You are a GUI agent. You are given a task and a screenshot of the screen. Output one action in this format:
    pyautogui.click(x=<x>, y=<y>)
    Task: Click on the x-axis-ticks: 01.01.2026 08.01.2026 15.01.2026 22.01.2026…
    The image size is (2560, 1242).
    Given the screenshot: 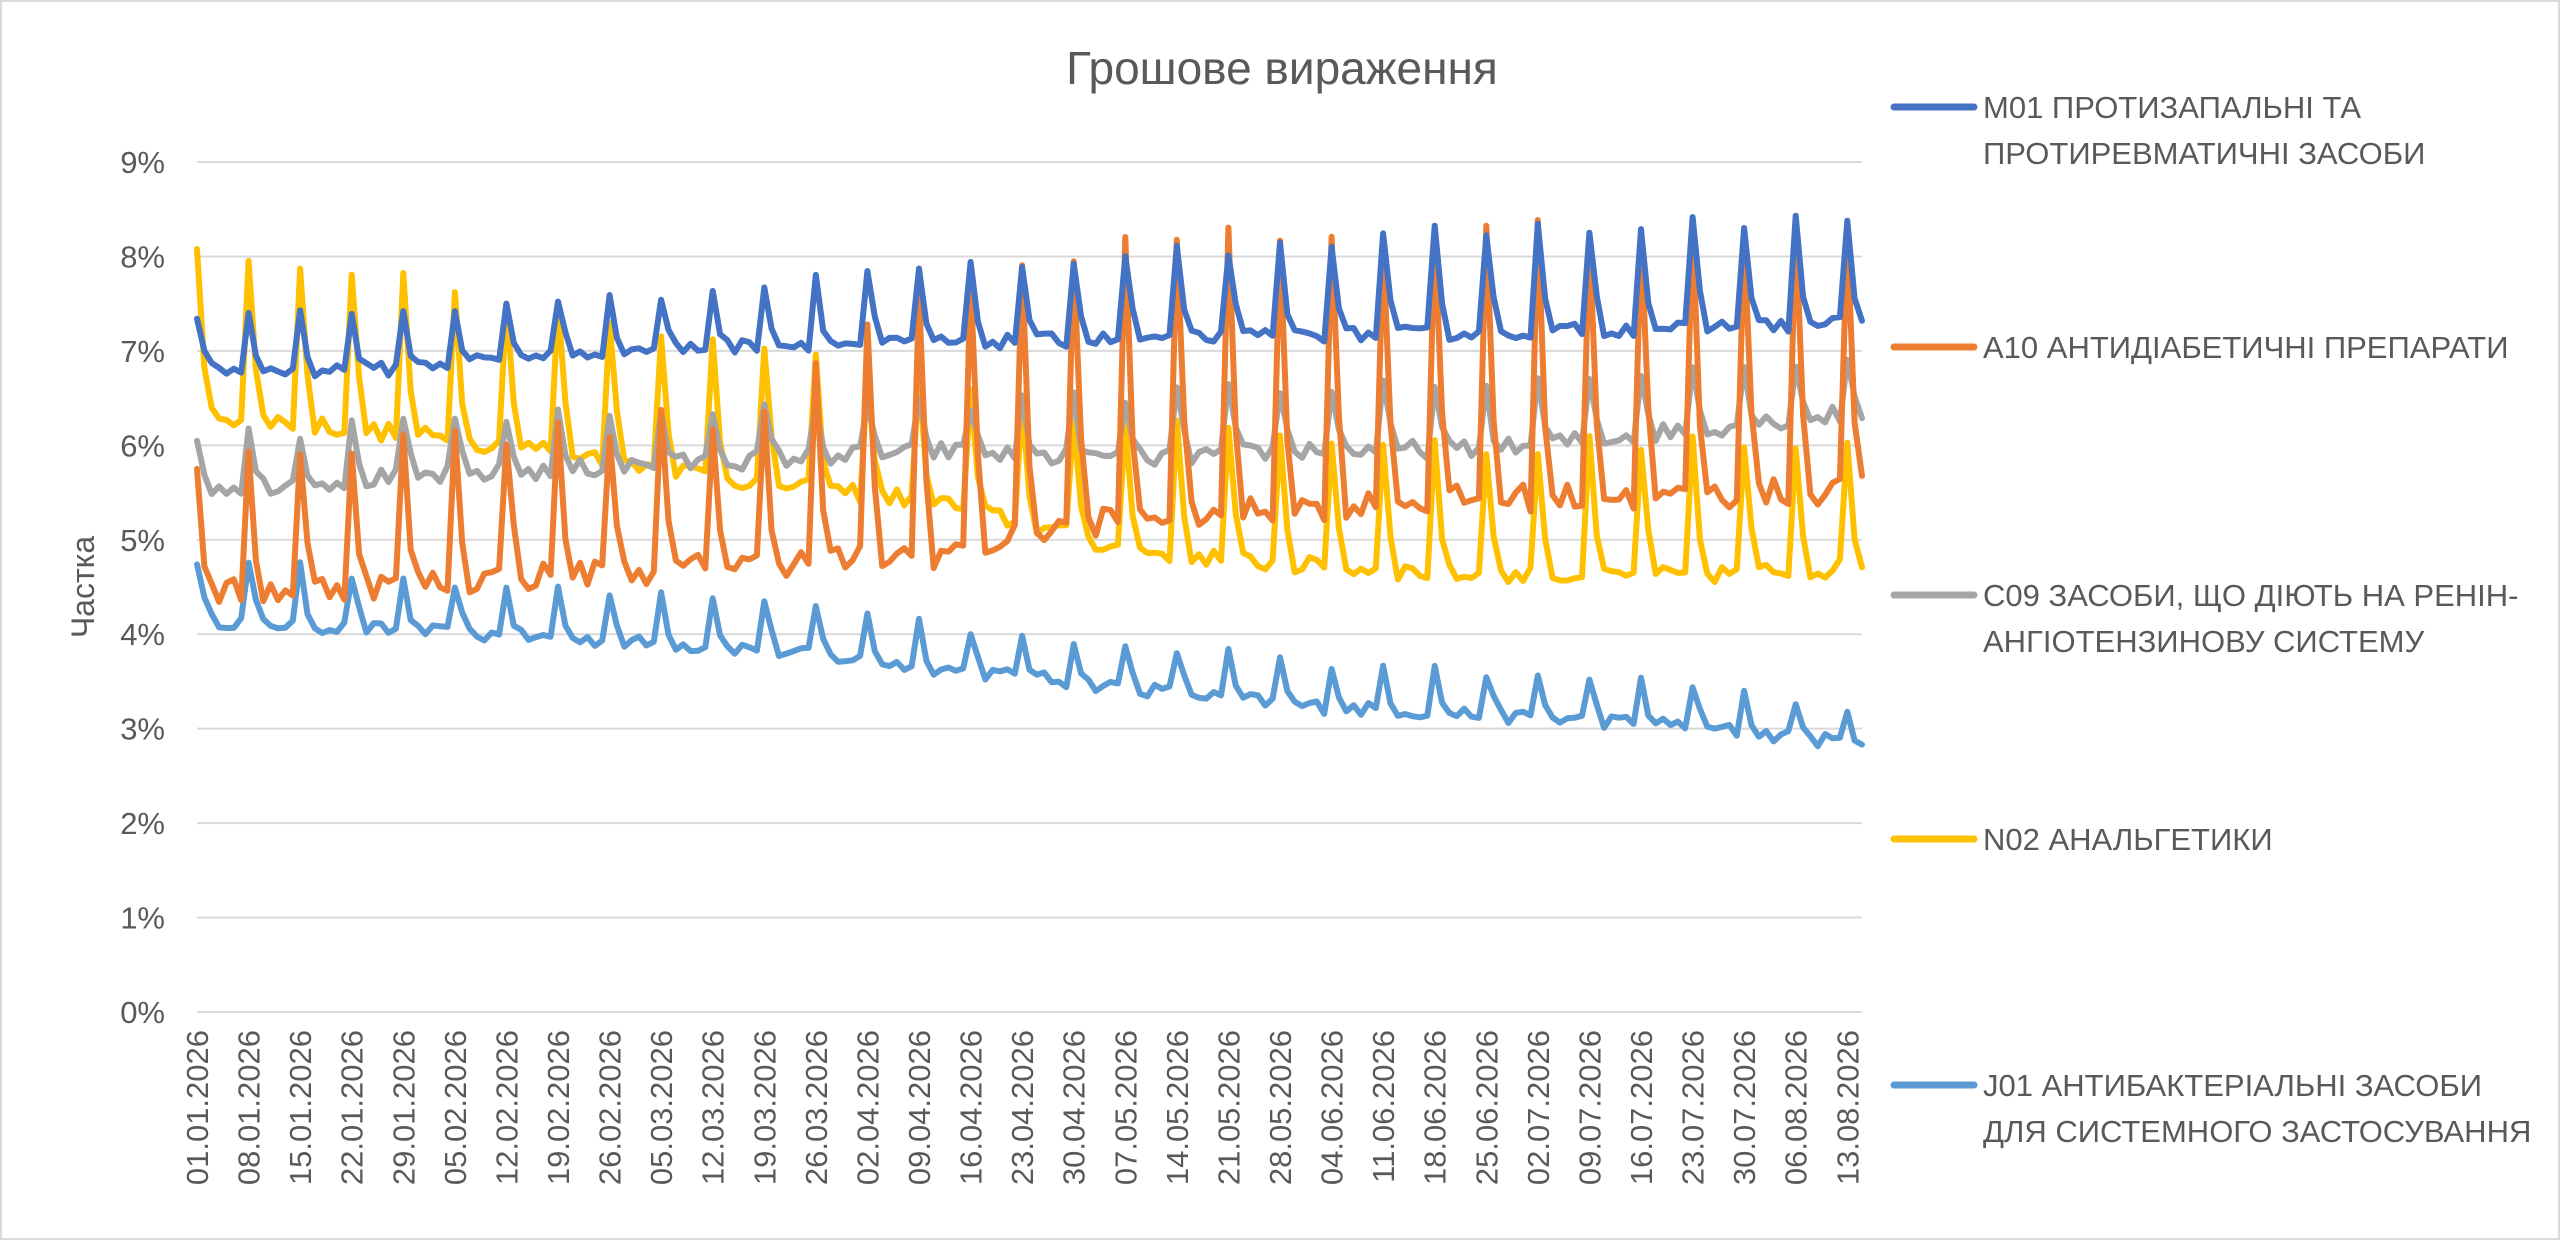 What is the action you would take?
    pyautogui.click(x=1022, y=1107)
    